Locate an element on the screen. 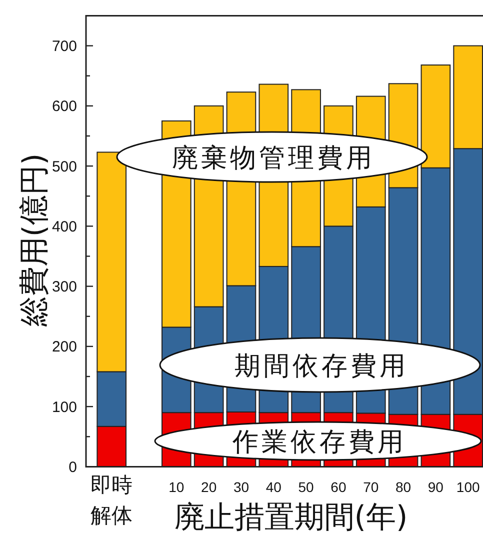 The height and width of the screenshot is (533, 483). x-tick-label: 80 is located at coordinates (403, 487).